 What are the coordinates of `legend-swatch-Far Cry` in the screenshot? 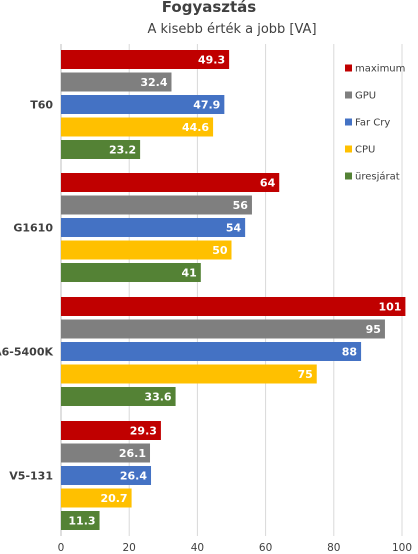 It's located at (348, 122).